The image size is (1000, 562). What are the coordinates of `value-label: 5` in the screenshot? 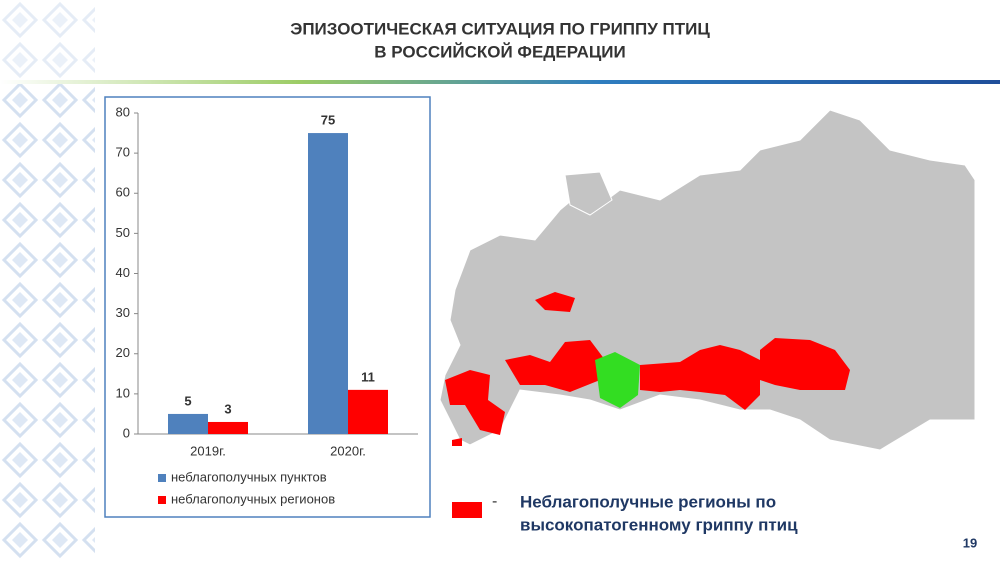 It's located at (187, 400).